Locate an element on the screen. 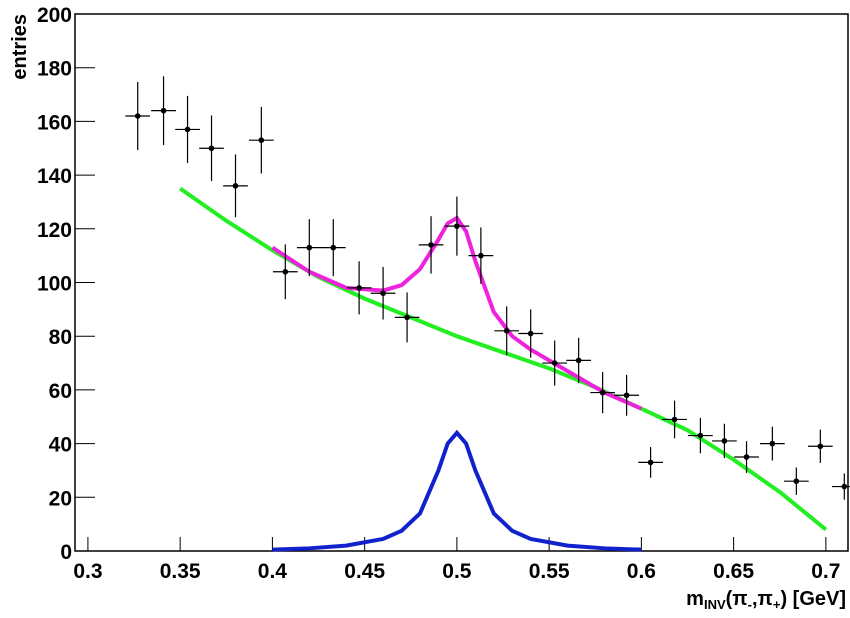 Image resolution: width=850 pixels, height=618 pixels. y-axis-title: entries is located at coordinates (20, 47).